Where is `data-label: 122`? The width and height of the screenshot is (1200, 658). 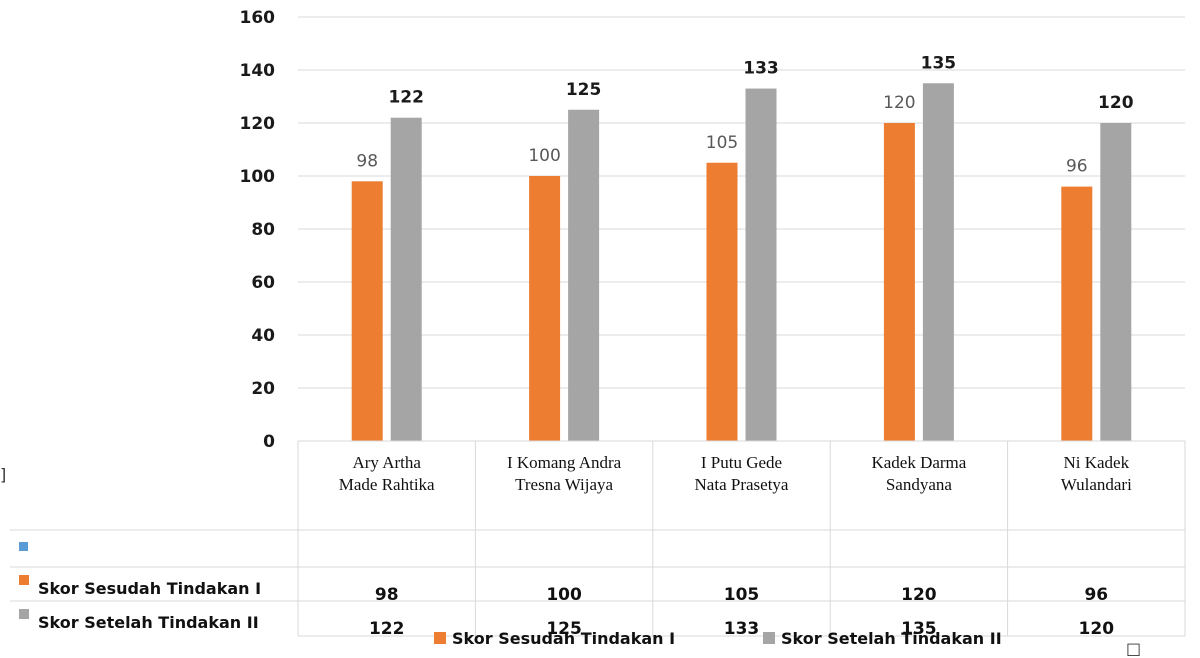 data-label: 122 is located at coordinates (406, 98).